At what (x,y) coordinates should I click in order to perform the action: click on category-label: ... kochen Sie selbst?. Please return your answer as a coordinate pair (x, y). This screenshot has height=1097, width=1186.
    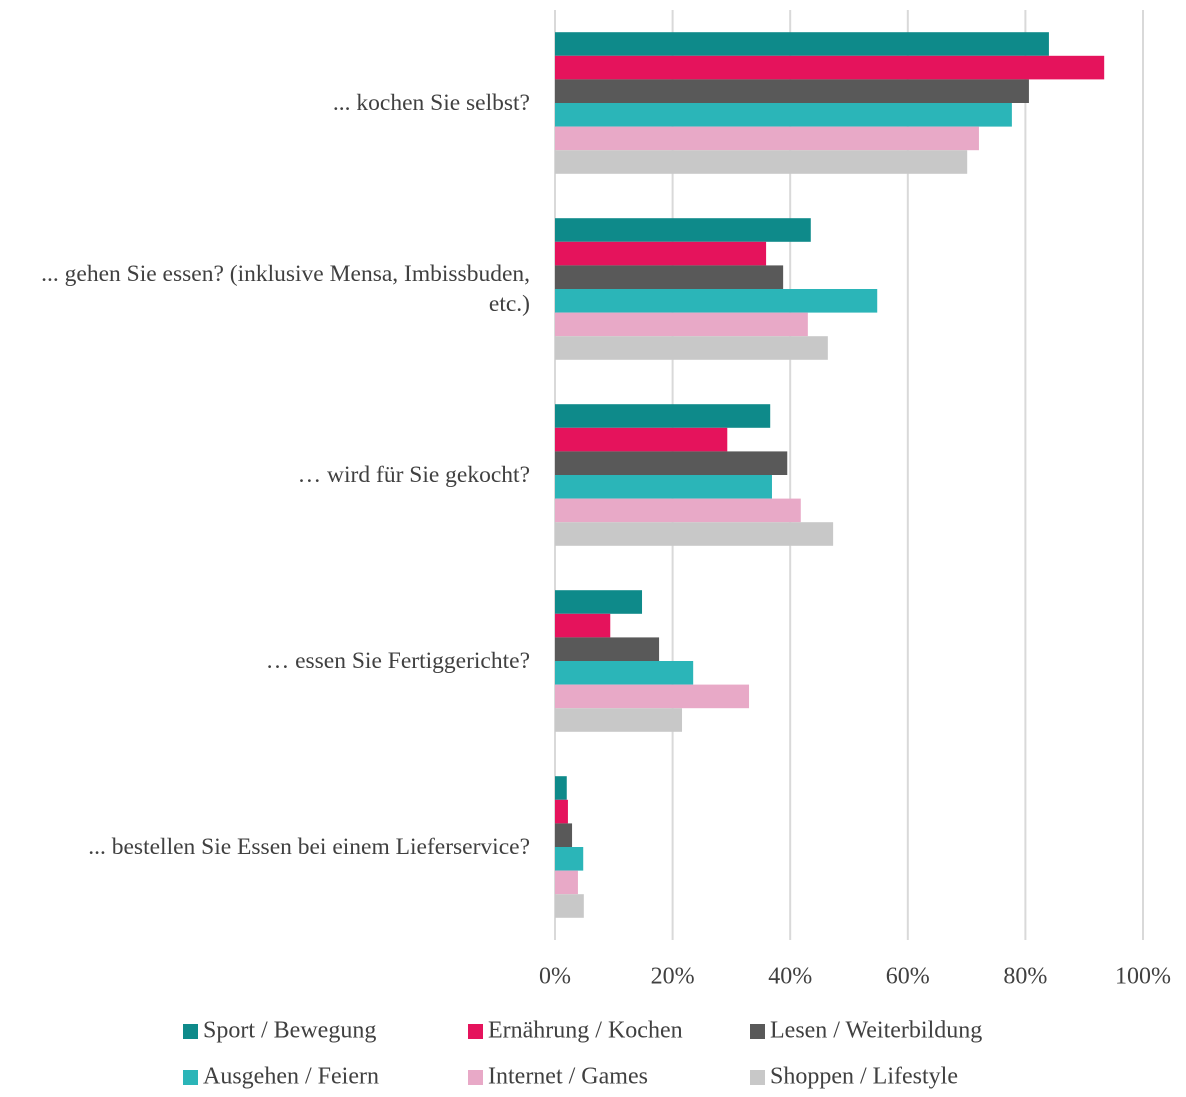
    Looking at the image, I should click on (431, 103).